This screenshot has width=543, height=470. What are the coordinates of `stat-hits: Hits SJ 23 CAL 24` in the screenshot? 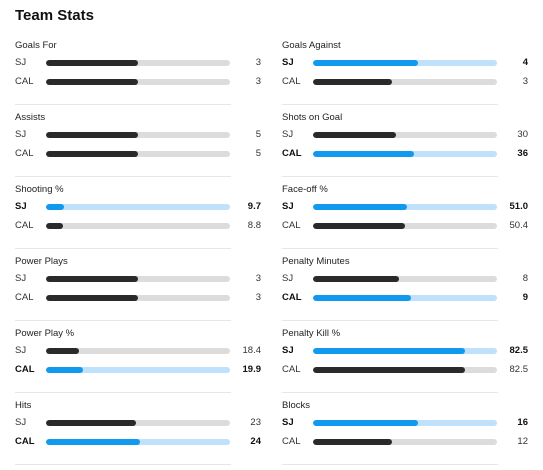 It's located at (138, 429).